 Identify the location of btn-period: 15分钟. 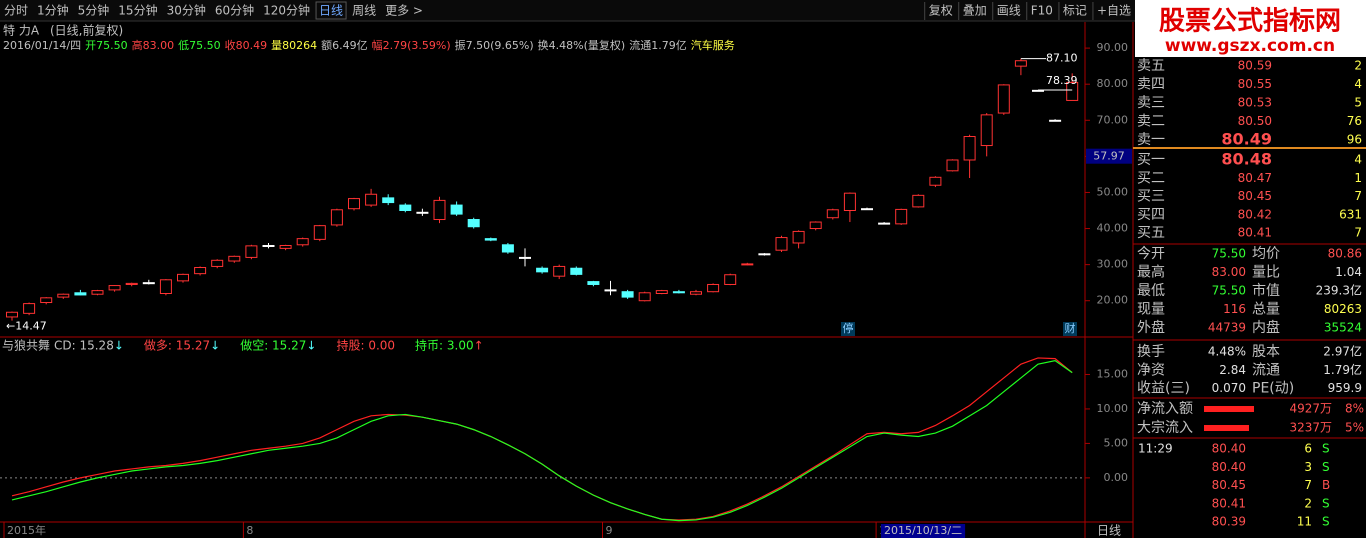
(137, 10).